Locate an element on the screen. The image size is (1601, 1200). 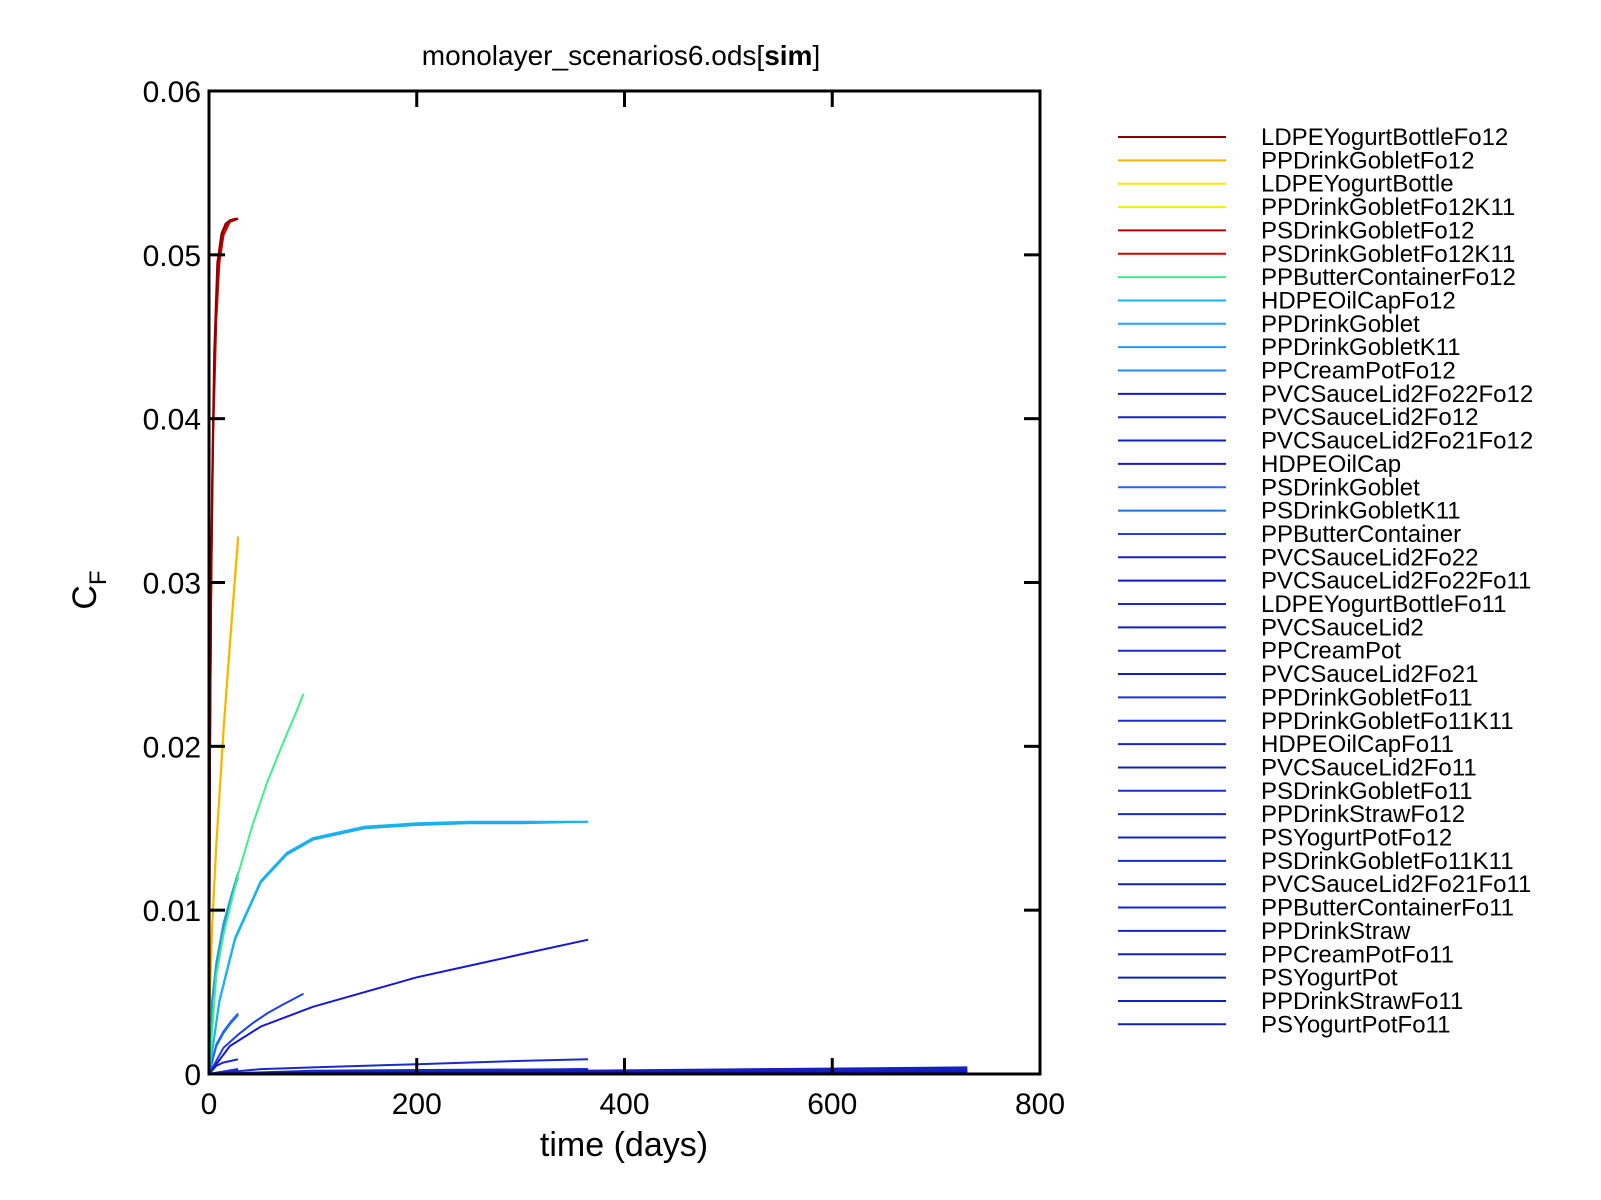
y-axis-label-main: C is located at coordinates (85, 597).